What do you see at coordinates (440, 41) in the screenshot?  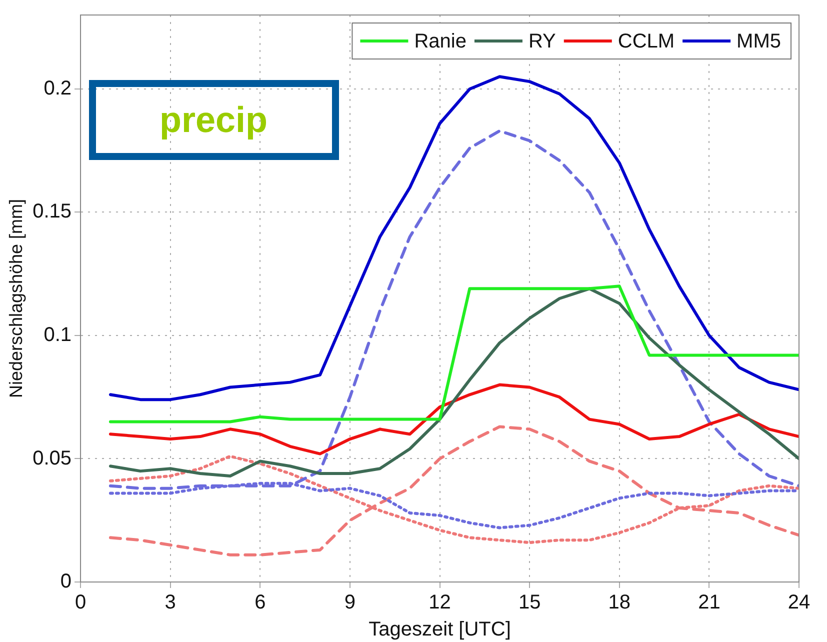 I see `legend-label: Ranie` at bounding box center [440, 41].